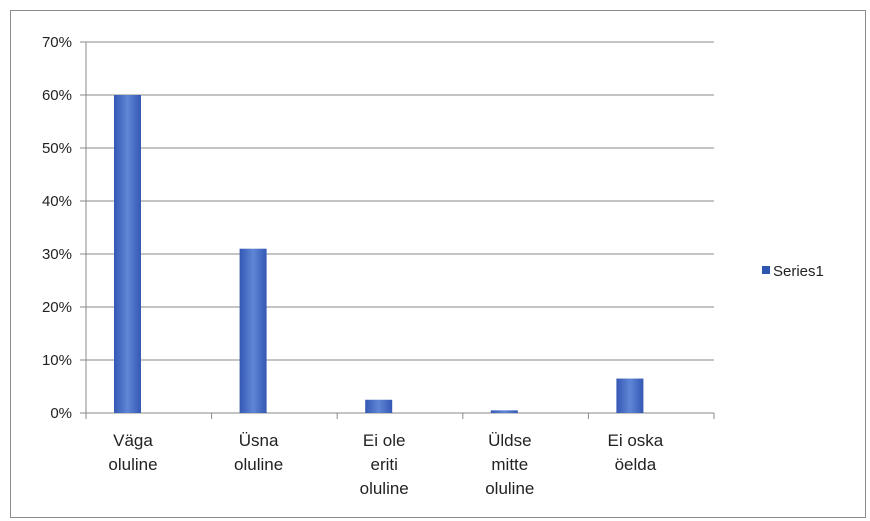 The height and width of the screenshot is (521, 870). I want to click on x-tick-label: Üsna oluline, so click(258, 452).